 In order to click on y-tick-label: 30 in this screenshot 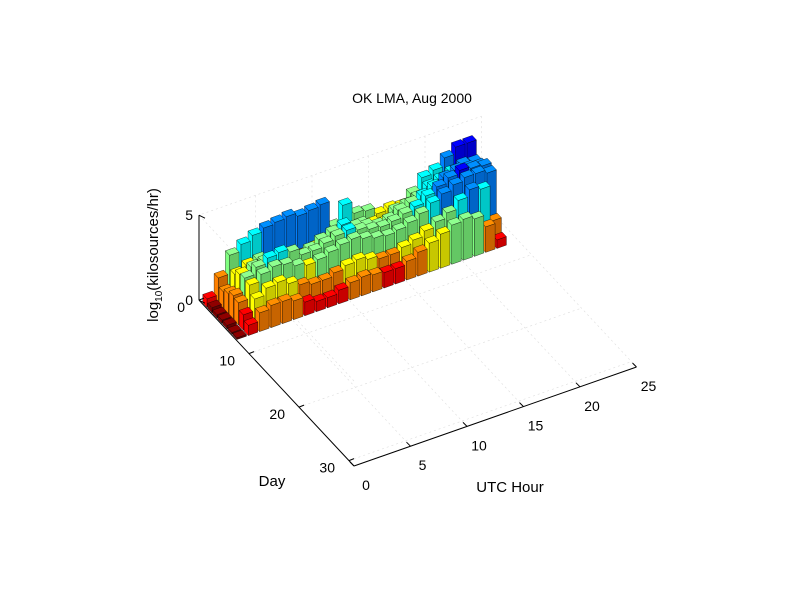, I will do `click(327, 468)`.